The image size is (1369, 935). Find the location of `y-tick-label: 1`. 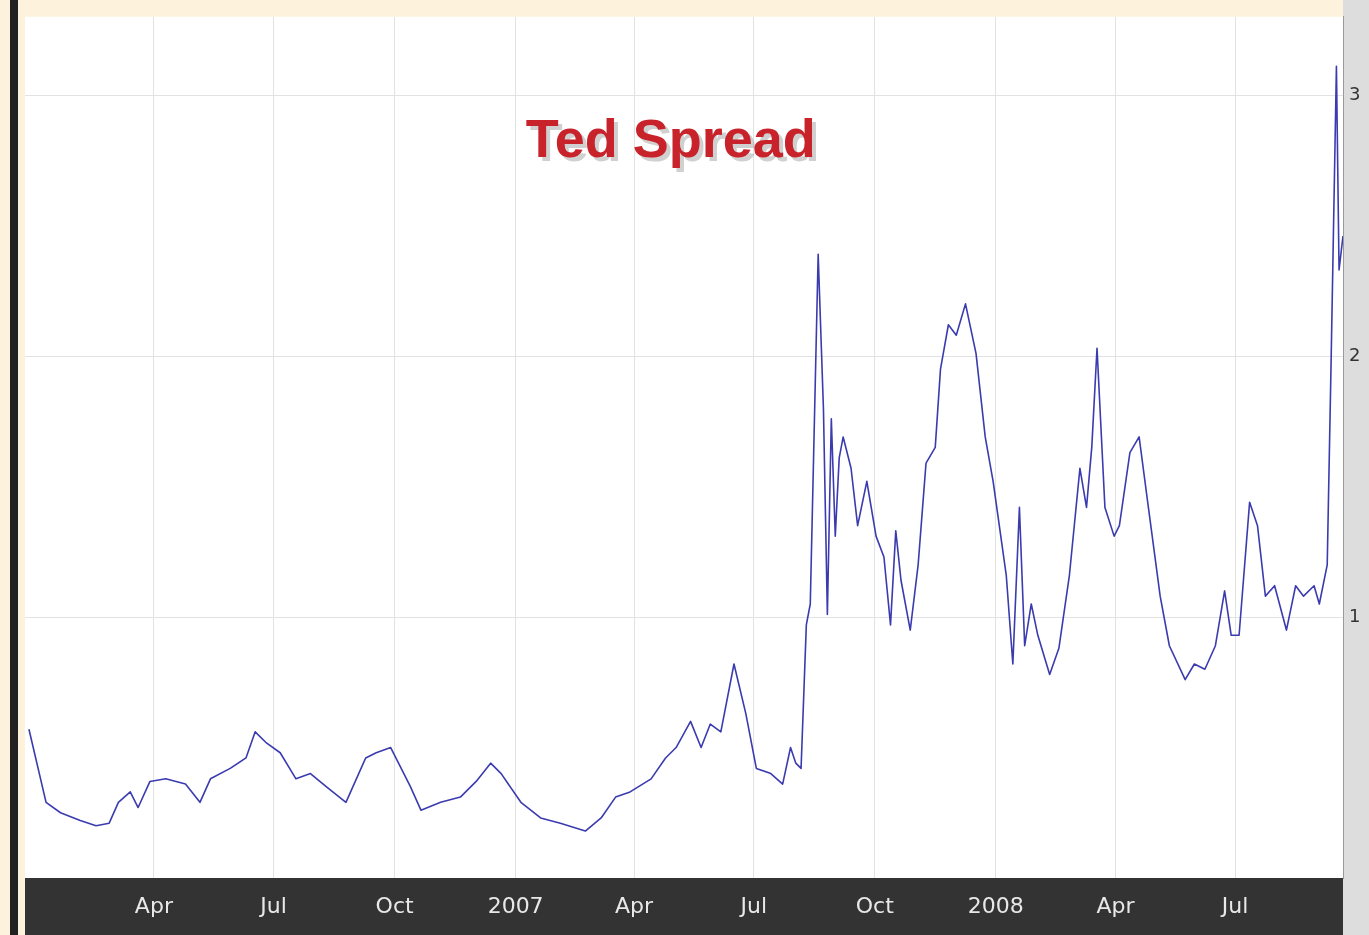

y-tick-label: 1 is located at coordinates (1355, 615).